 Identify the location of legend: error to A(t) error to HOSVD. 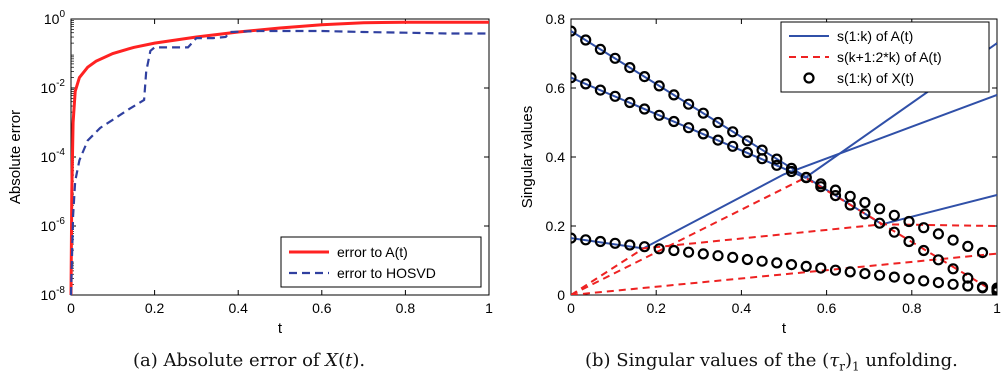
(381, 262).